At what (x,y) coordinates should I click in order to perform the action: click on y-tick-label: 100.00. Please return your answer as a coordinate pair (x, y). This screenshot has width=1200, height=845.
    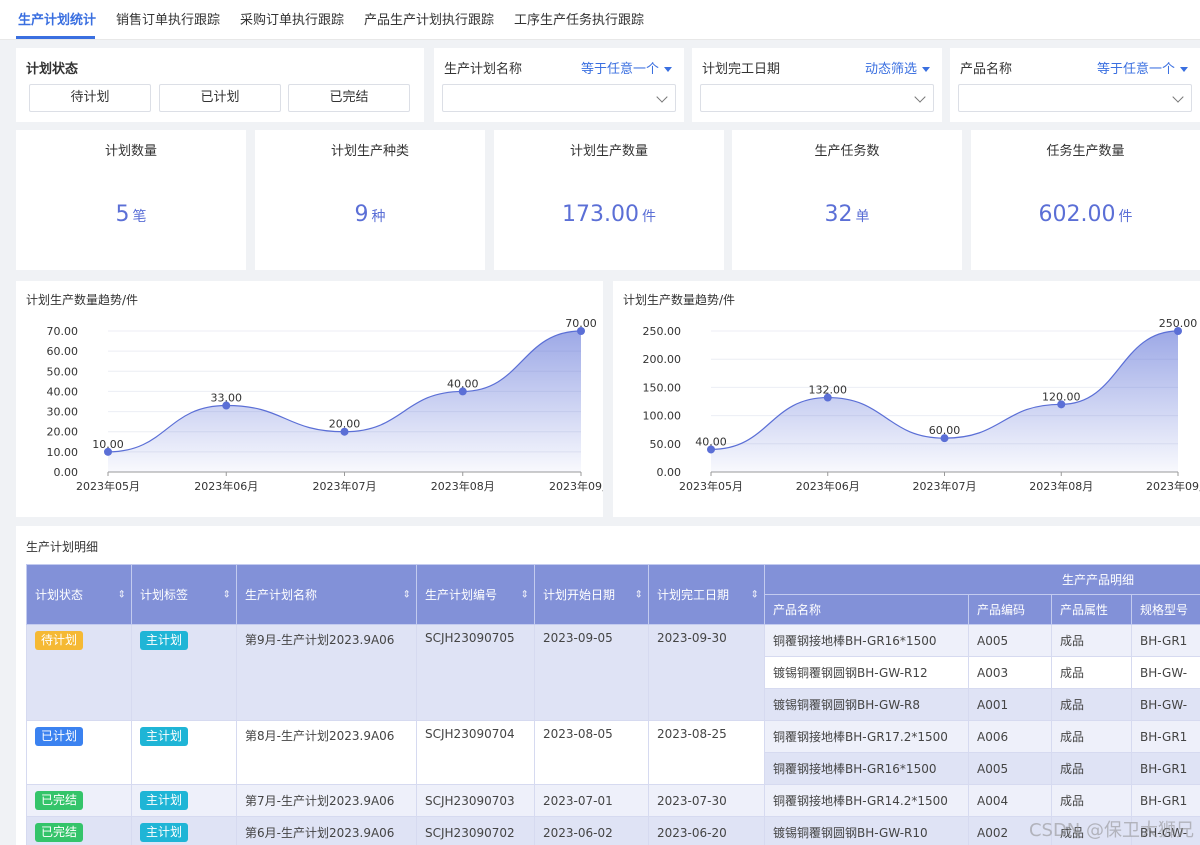
    Looking at the image, I should click on (662, 416).